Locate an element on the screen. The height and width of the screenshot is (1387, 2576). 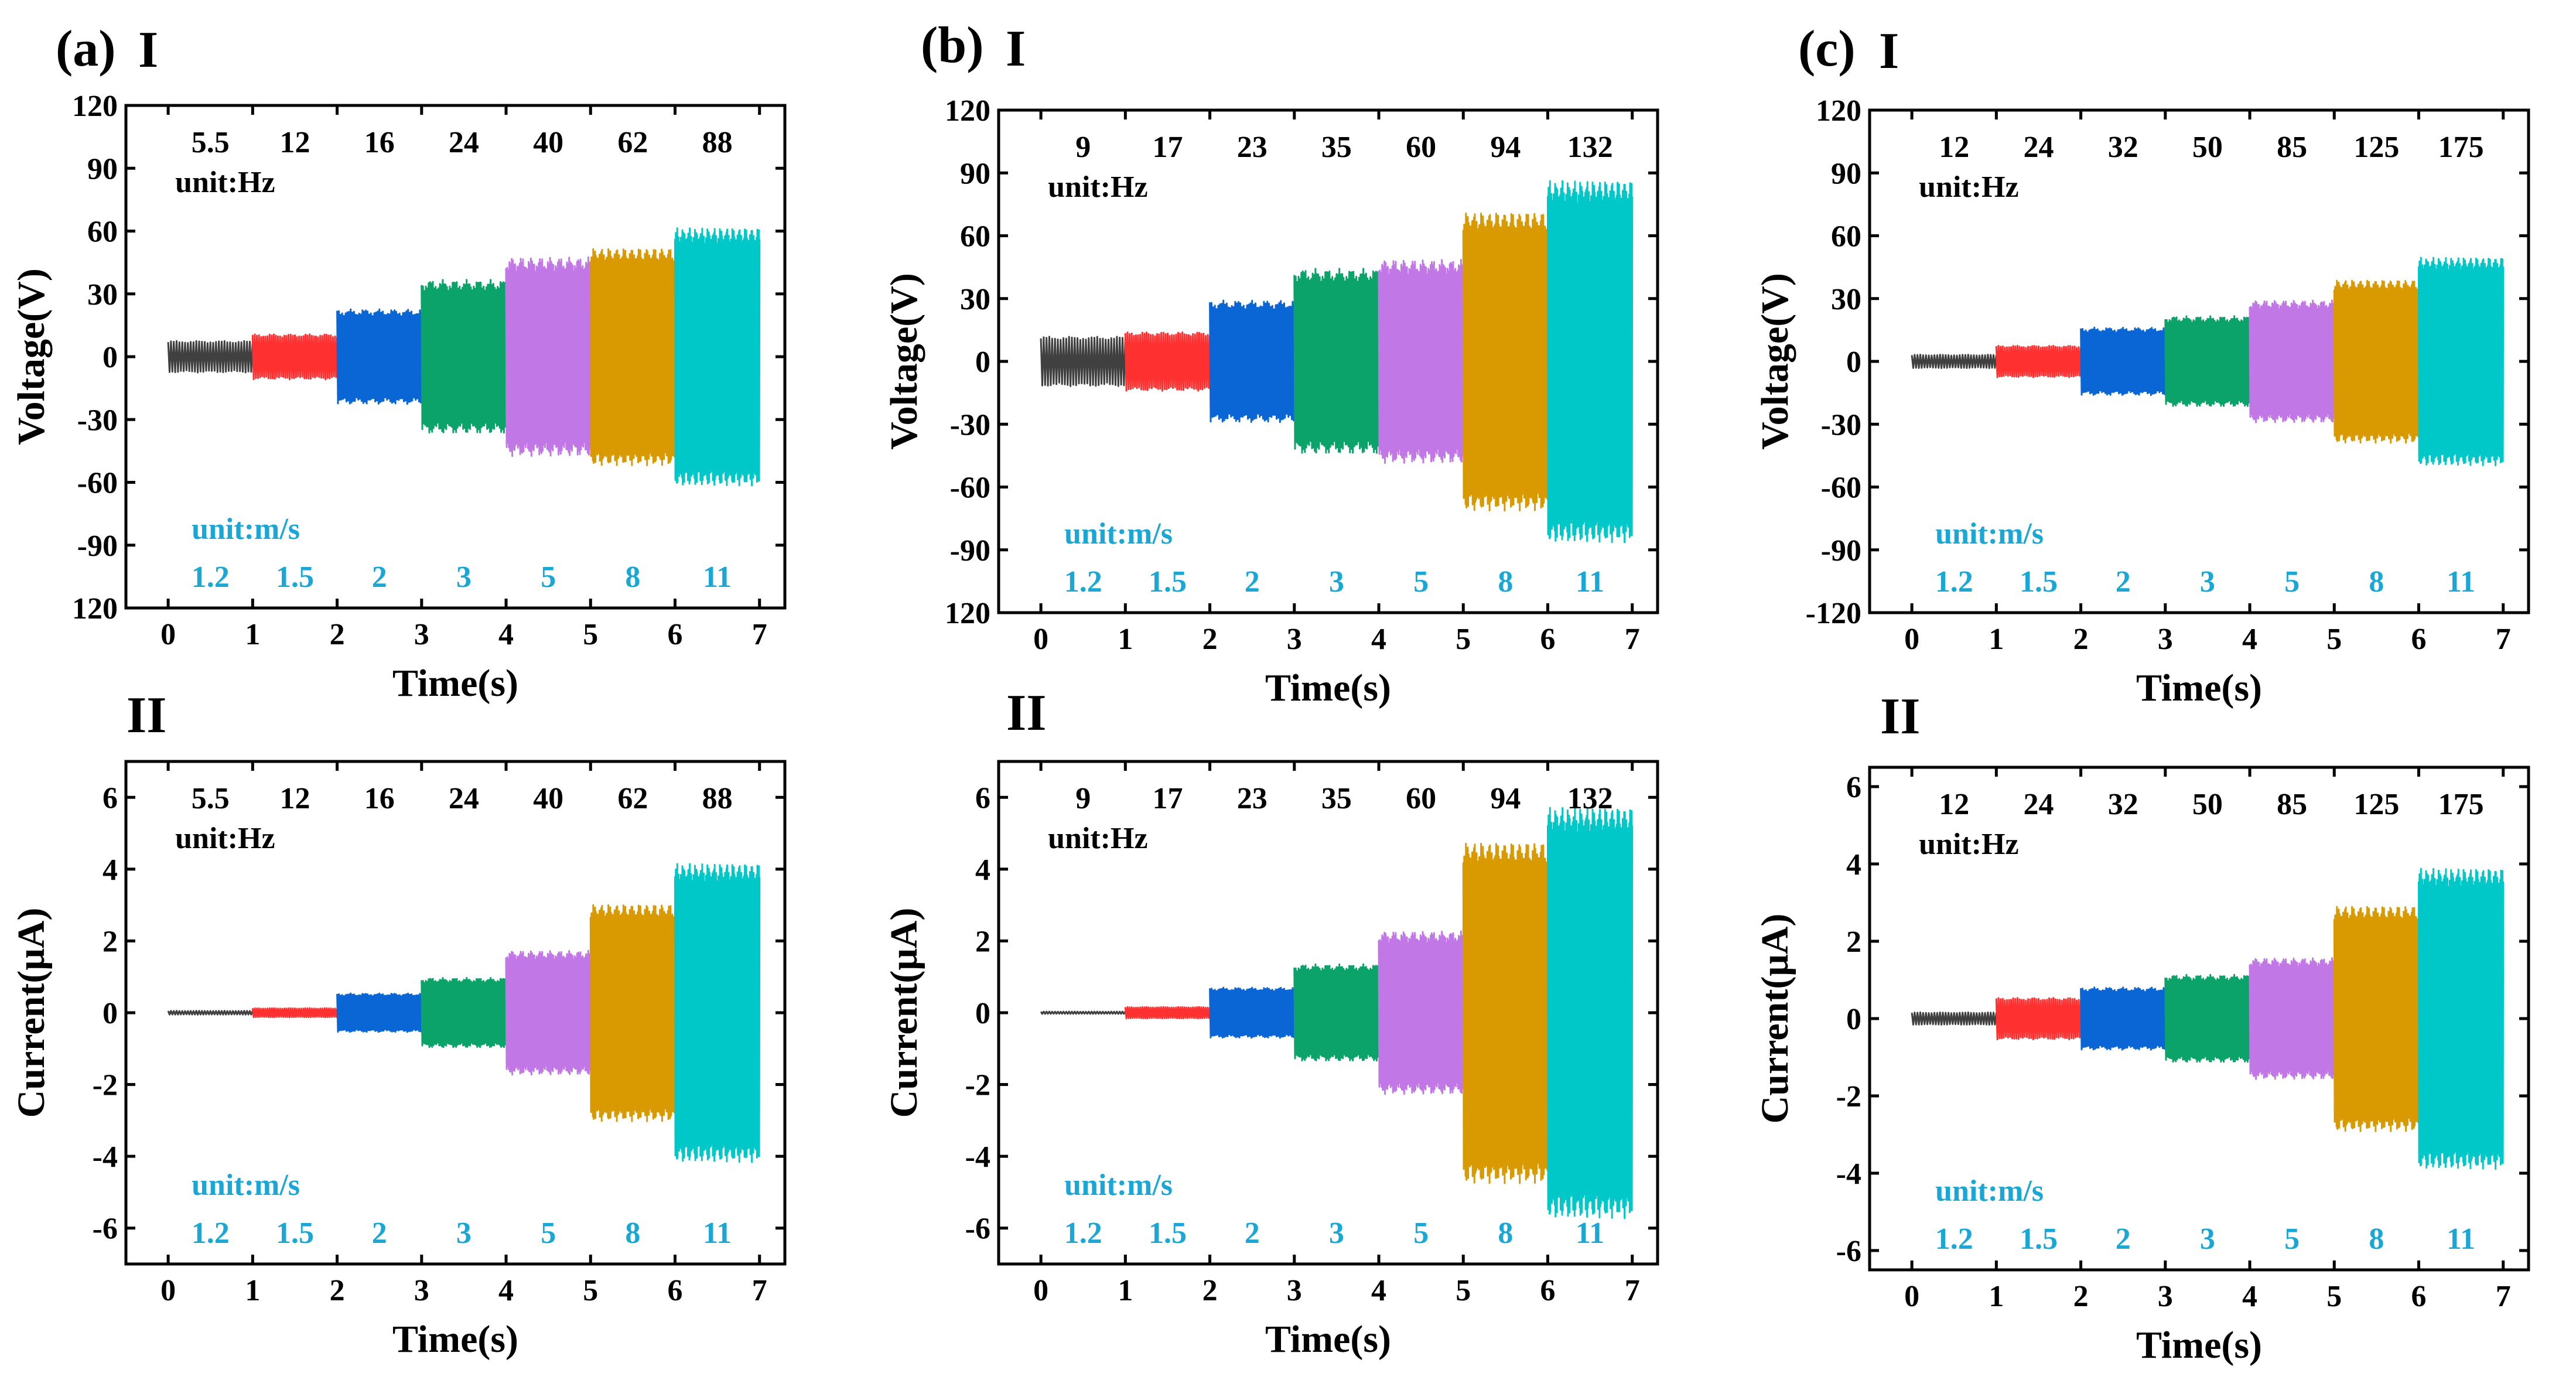
y-tick-label: -4 is located at coordinates (105, 1157).